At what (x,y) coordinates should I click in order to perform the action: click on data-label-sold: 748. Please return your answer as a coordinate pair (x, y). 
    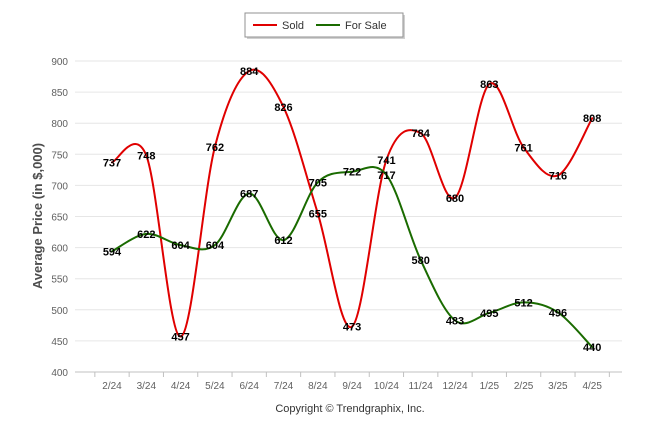
    Looking at the image, I should click on (146, 157).